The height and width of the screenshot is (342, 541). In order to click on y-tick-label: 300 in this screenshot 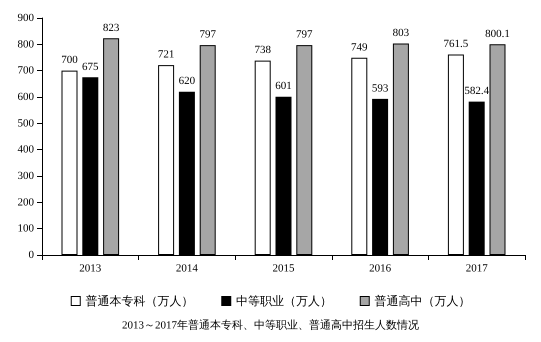, I will do `click(26, 176)`.